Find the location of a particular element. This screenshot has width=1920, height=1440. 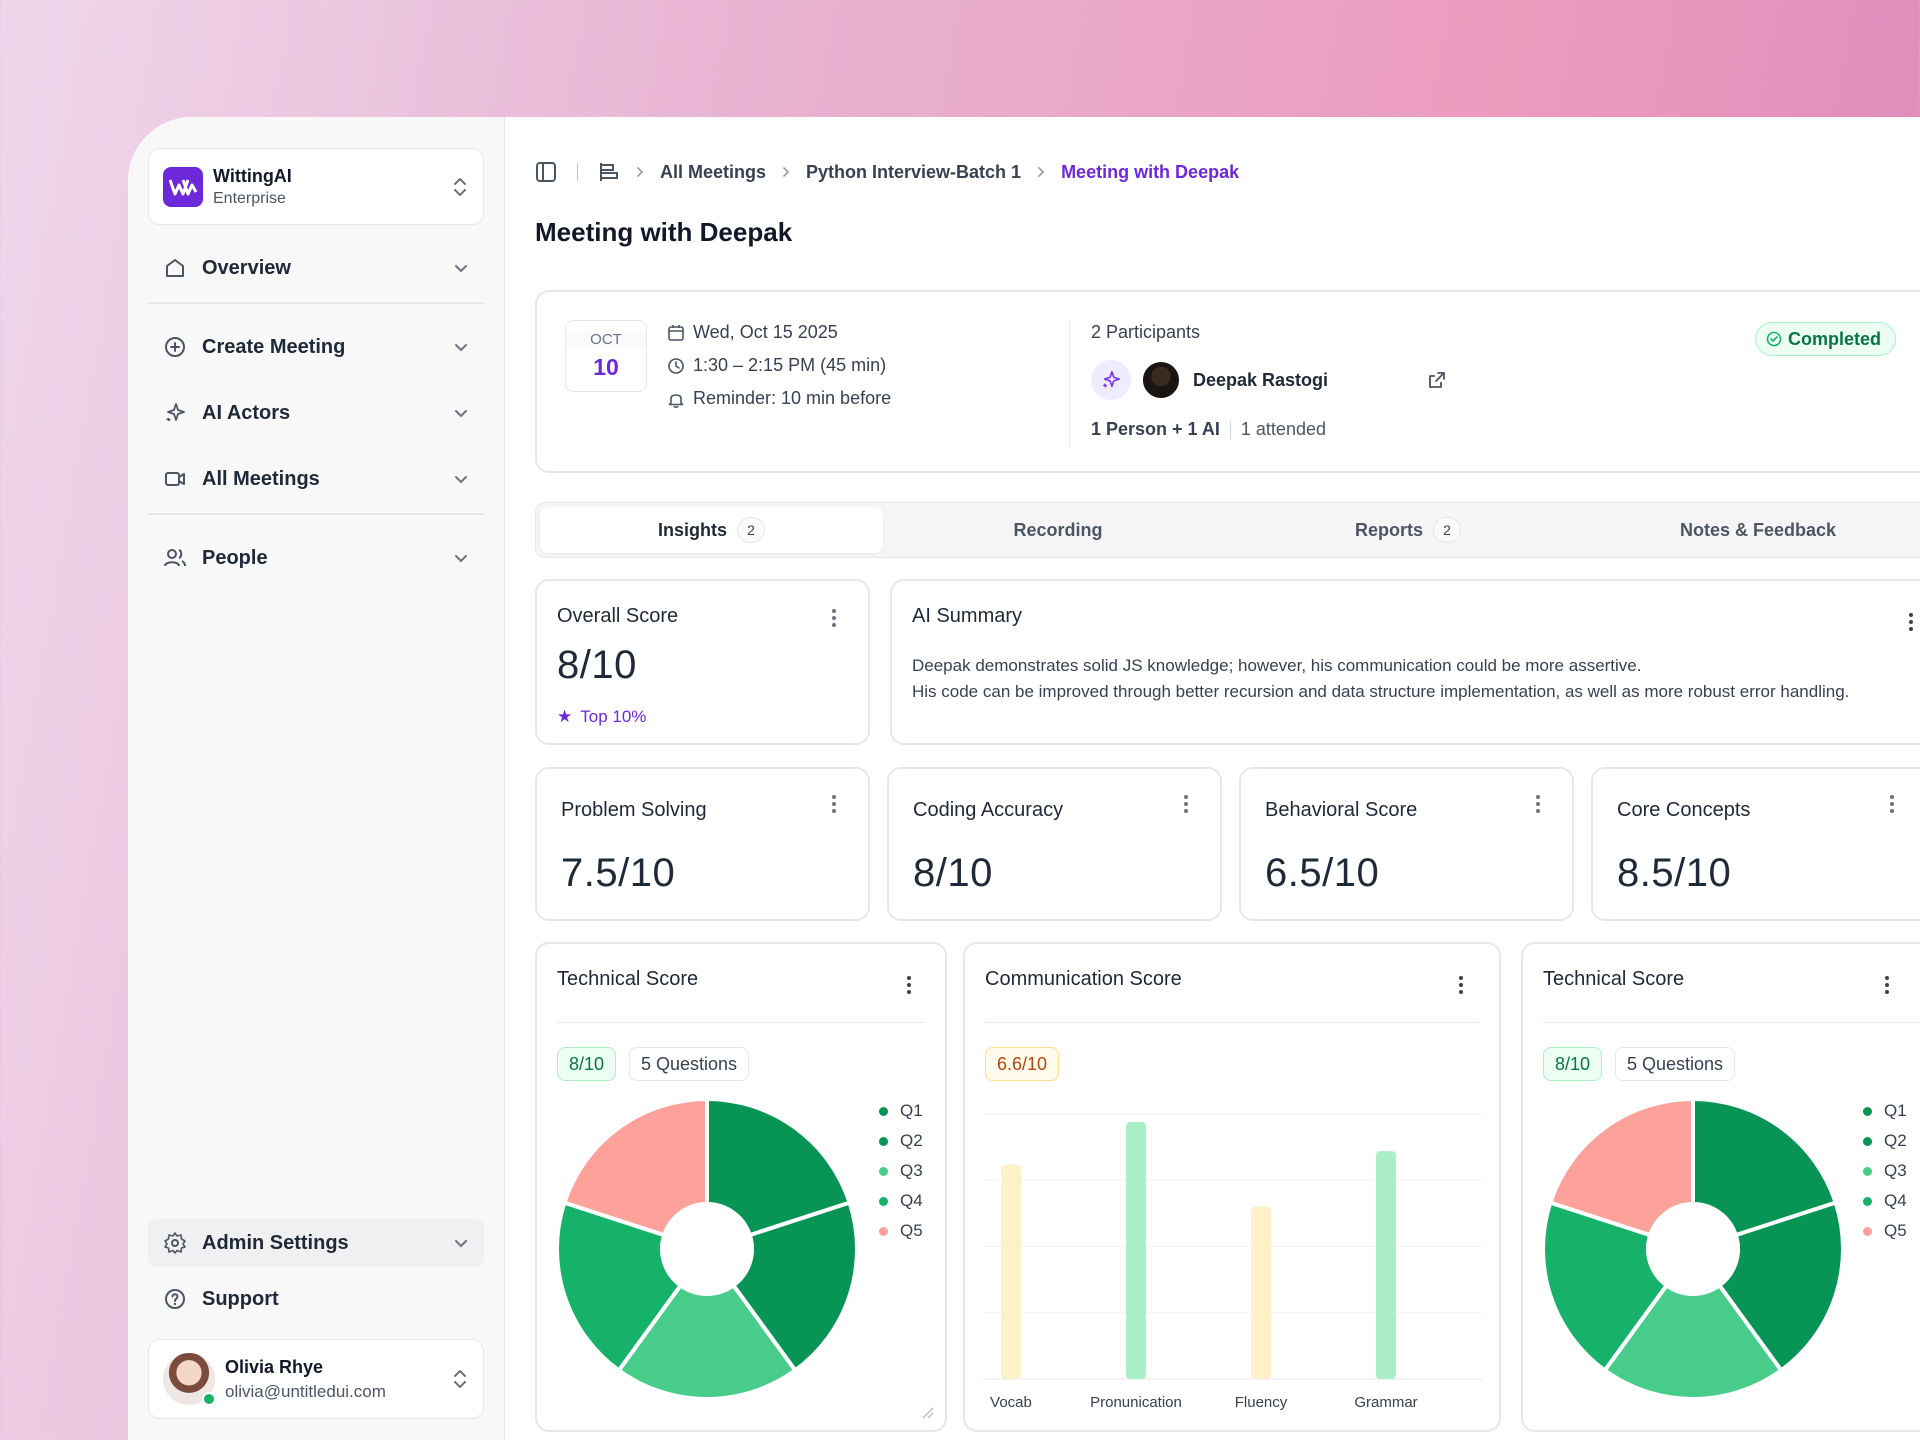

external-link-icon is located at coordinates (1437, 380).